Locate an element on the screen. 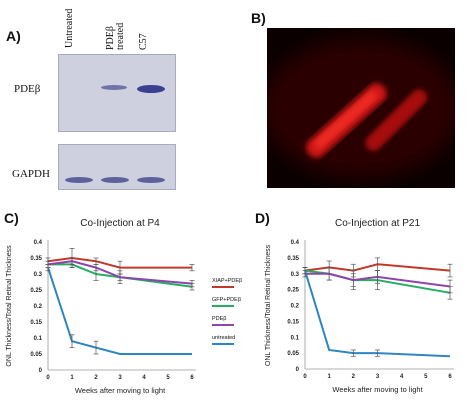  legend-label: XIAP+PDEβ is located at coordinates (227, 281).